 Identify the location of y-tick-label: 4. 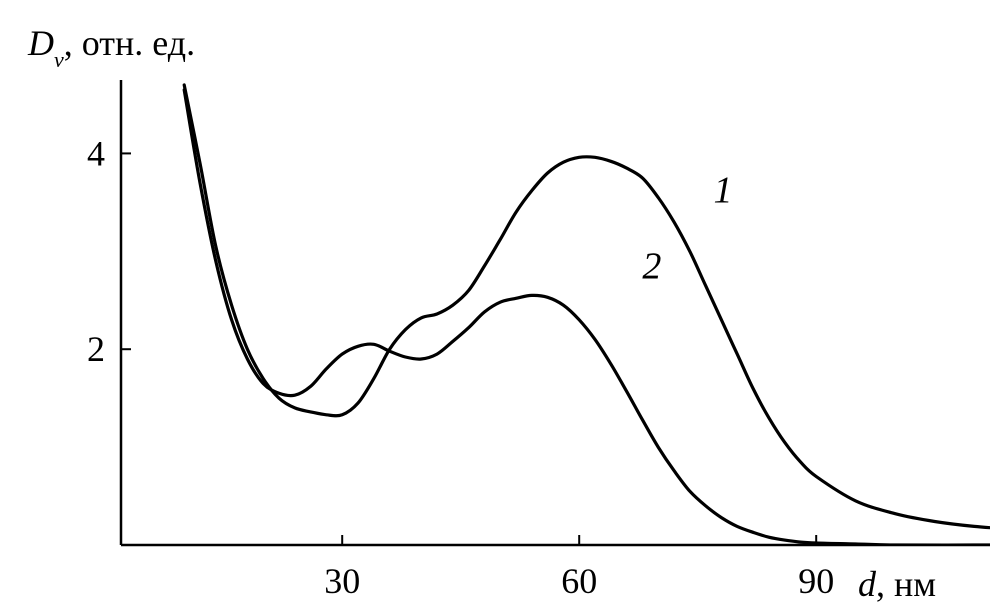
(96, 153).